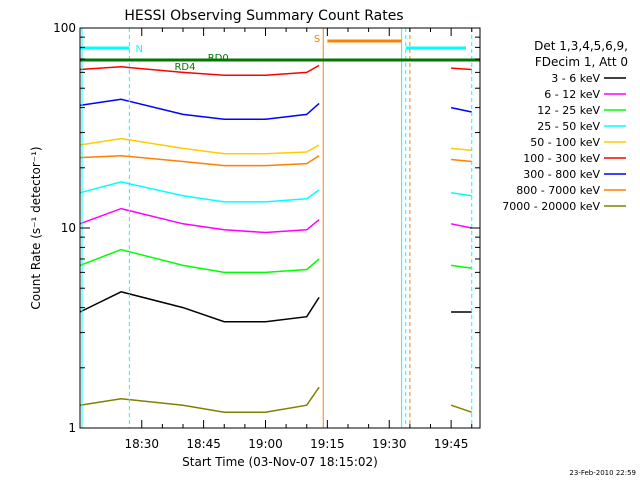 The image size is (640, 480). What do you see at coordinates (565, 142) in the screenshot?
I see `legend-entry: 50 - 100 keV` at bounding box center [565, 142].